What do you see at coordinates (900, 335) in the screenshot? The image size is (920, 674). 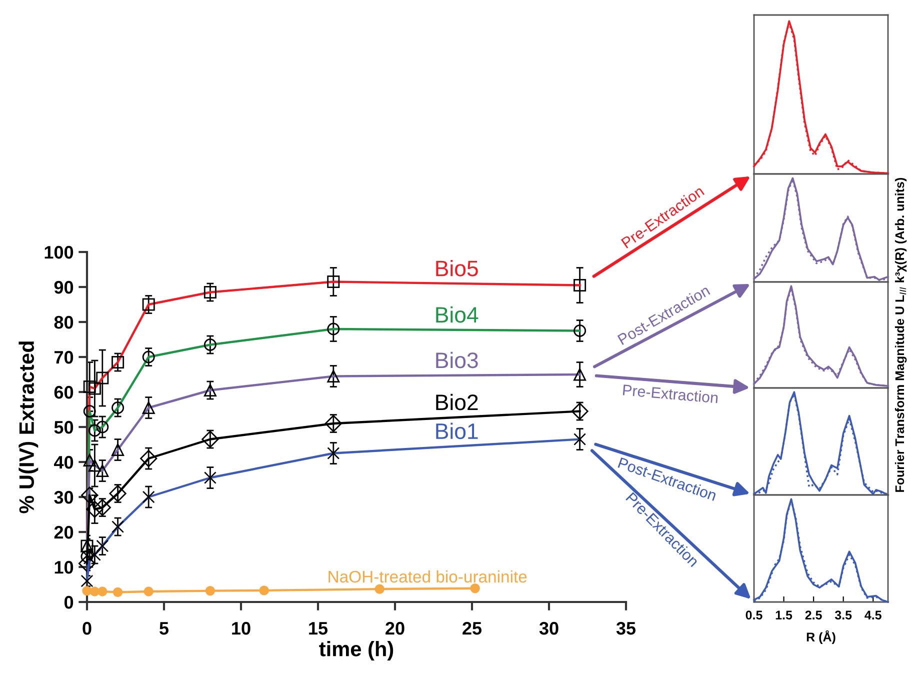 I see `y-axis-title: Fourier Transform Magnitude U L$_{III}$ k³χ(R) (Arb. units)` at bounding box center [900, 335].